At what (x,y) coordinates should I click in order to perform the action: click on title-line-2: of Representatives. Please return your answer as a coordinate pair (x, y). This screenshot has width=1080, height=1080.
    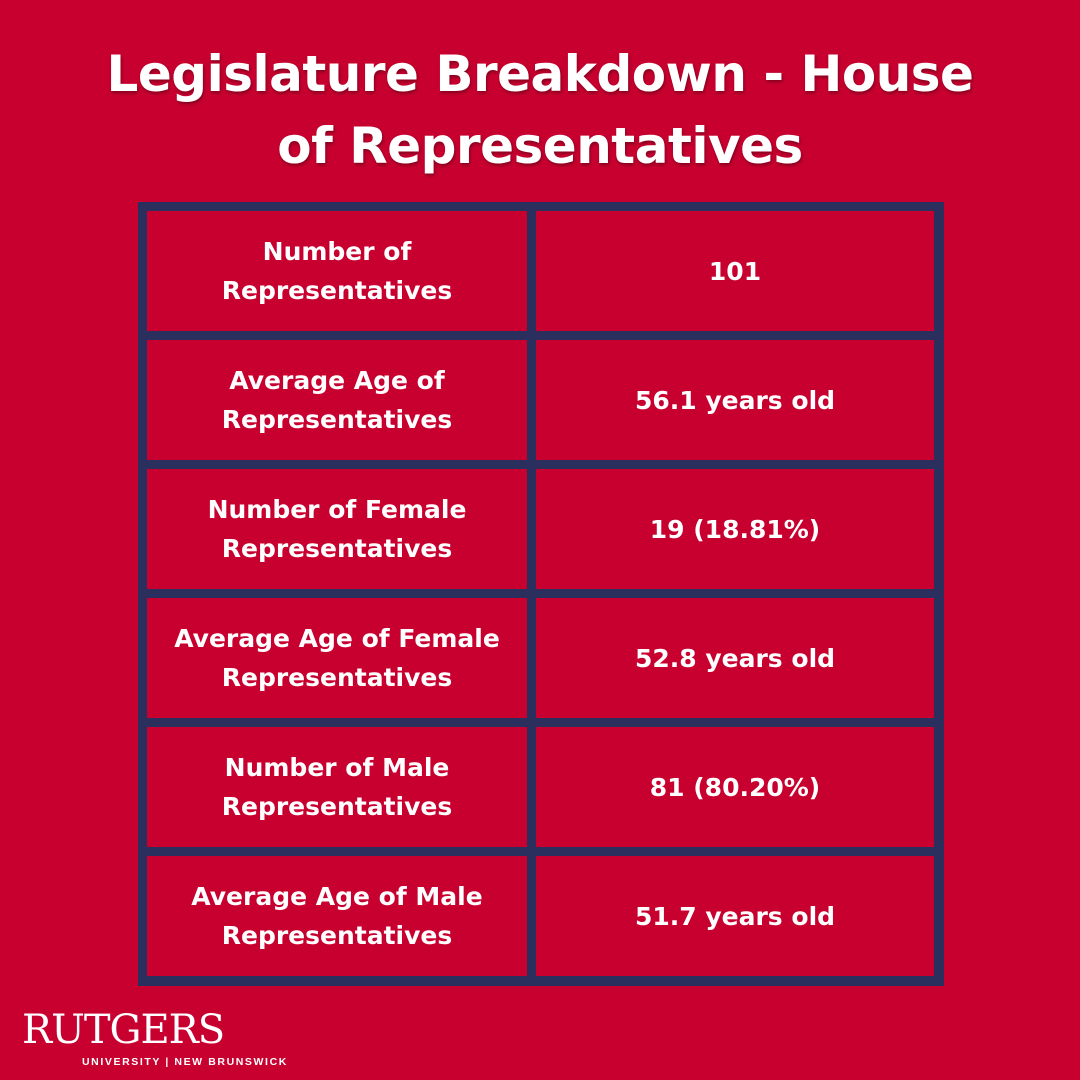
    Looking at the image, I should click on (540, 146).